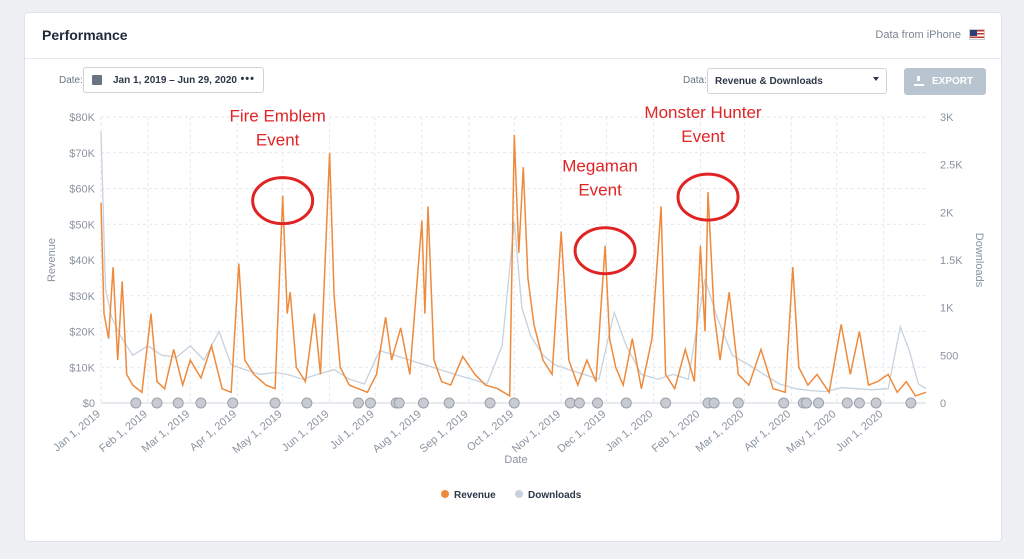 Image resolution: width=1024 pixels, height=559 pixels. Describe the element at coordinates (277, 116) in the screenshot. I see `annotation-label: Fire Emblem` at that location.